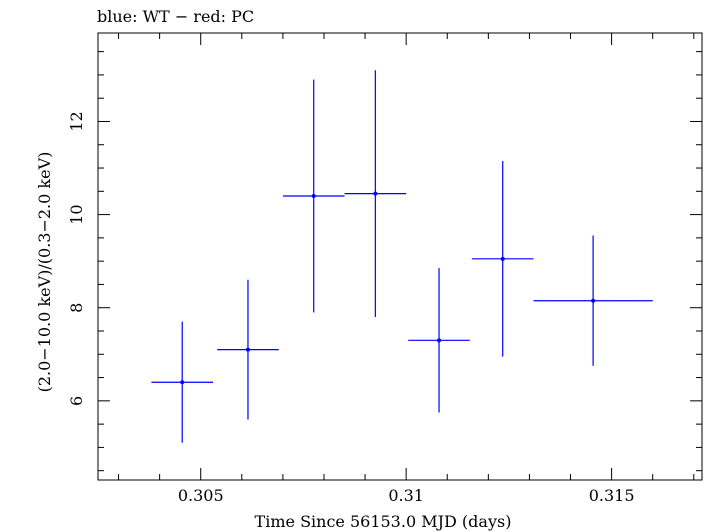 This screenshot has height=532, width=705. What do you see at coordinates (76, 121) in the screenshot?
I see `y-tick-label: 12` at bounding box center [76, 121].